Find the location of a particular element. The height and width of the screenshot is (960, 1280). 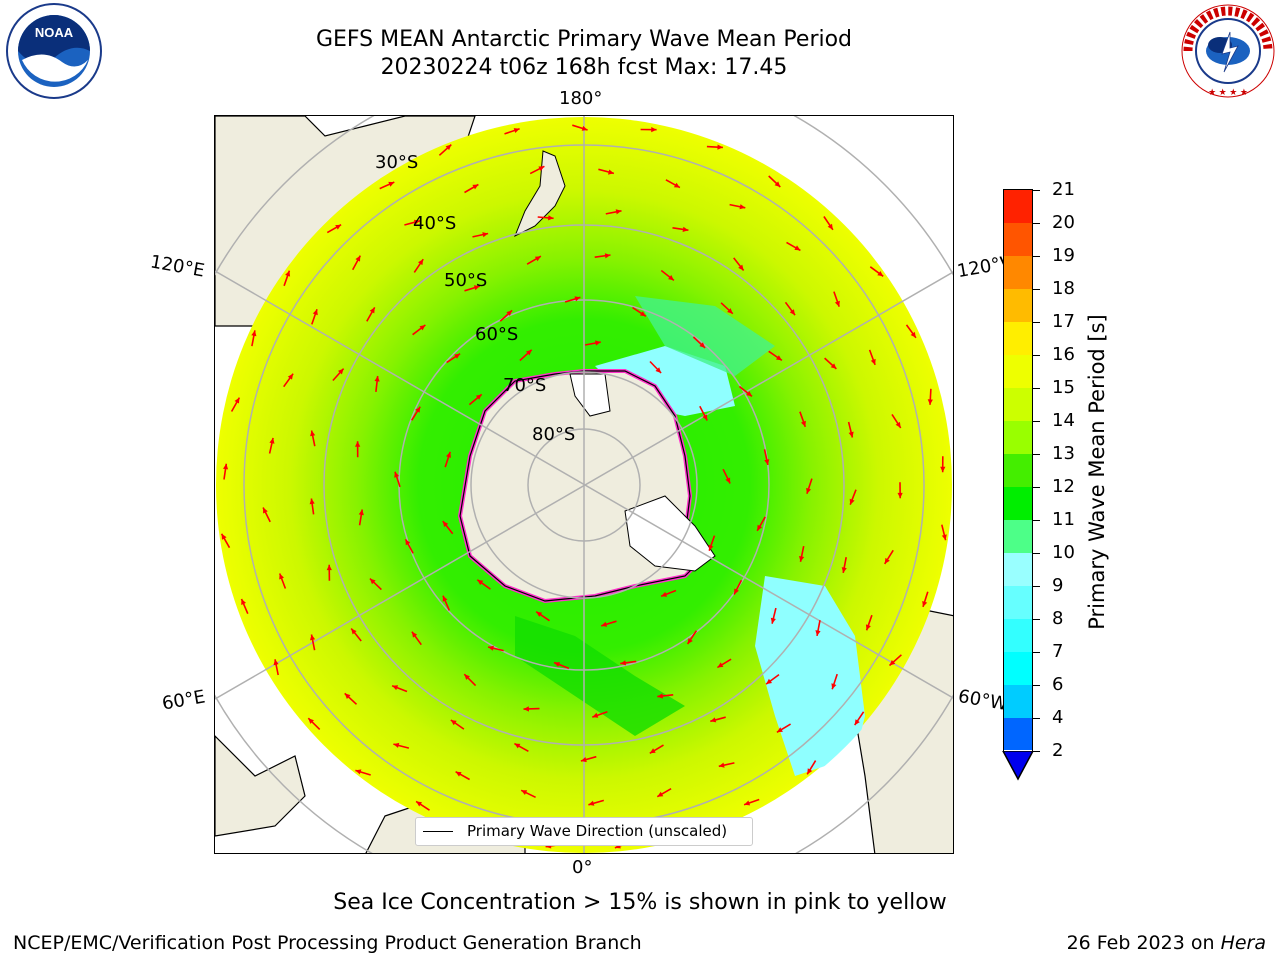

map-legend: Primary Wave Direction (unscaled) is located at coordinates (584, 831).